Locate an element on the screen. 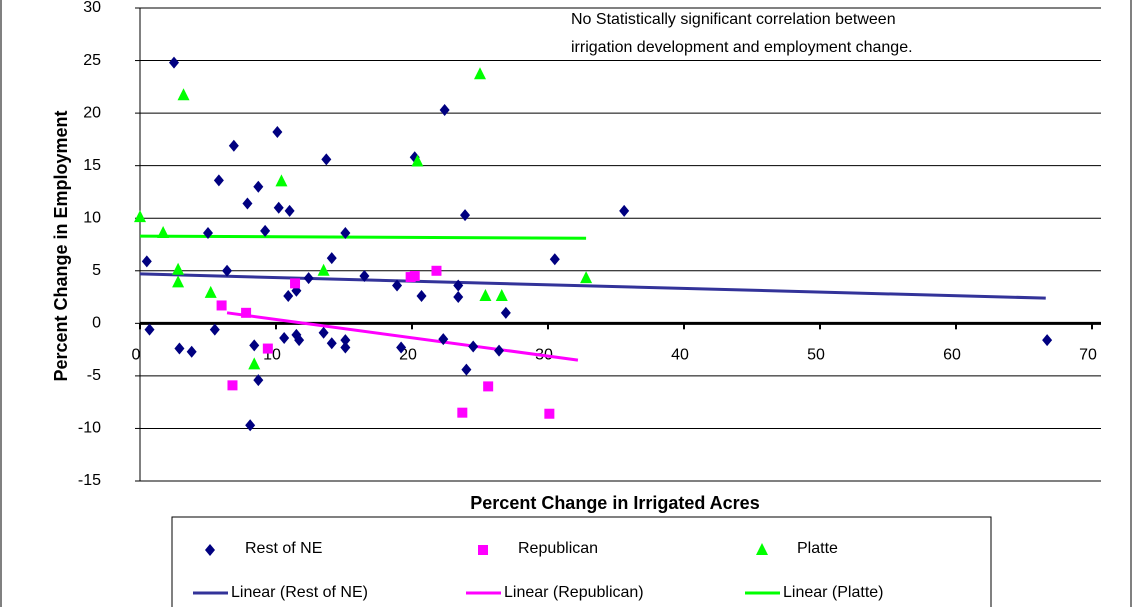 Image resolution: width=1133 pixels, height=607 pixels. y-tick-label: 20 is located at coordinates (92, 112).